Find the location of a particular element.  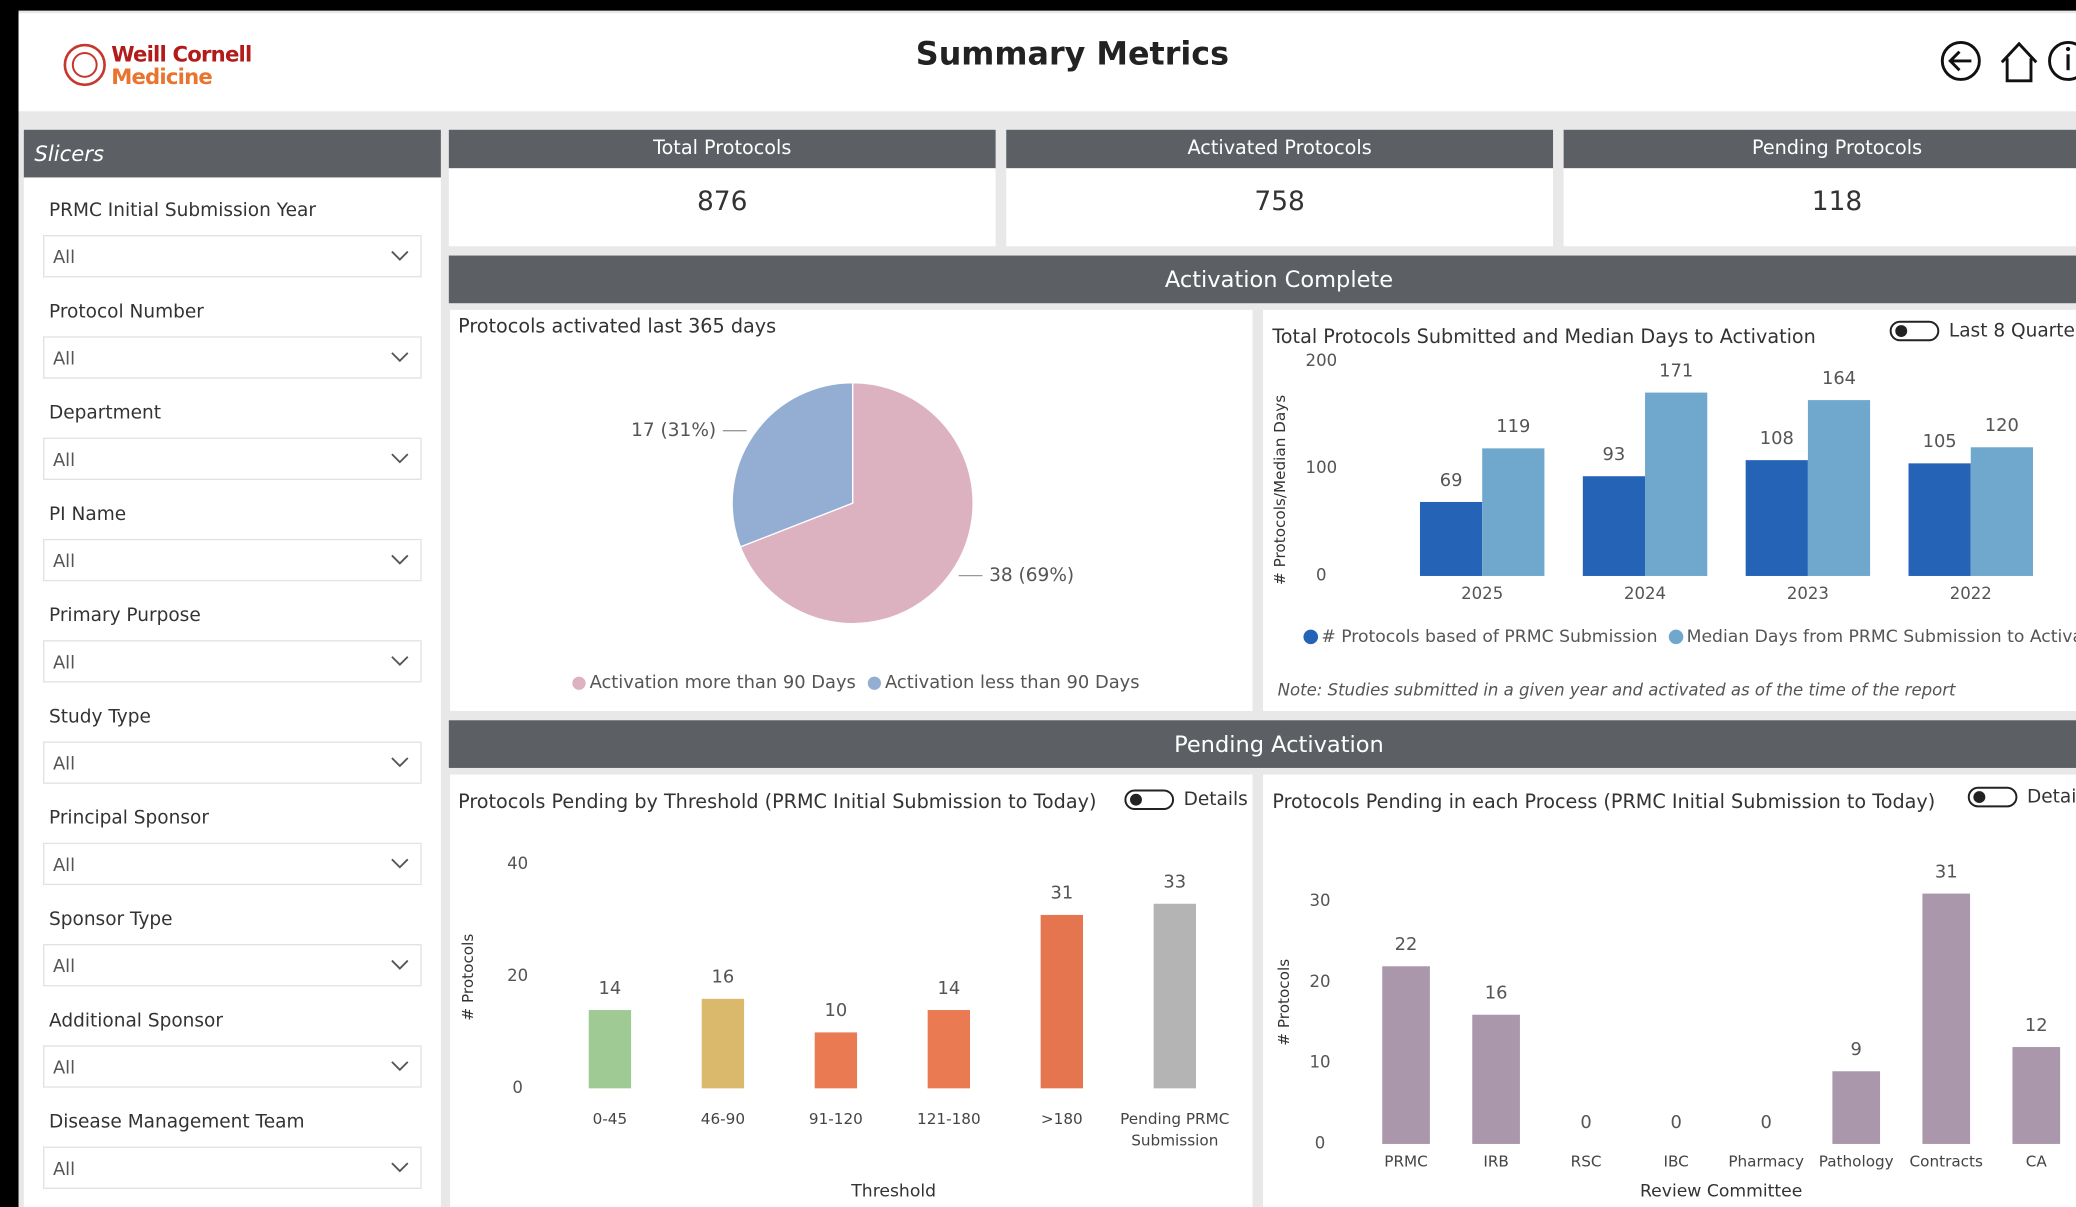

x-tick-label: RSC is located at coordinates (1586, 1161).